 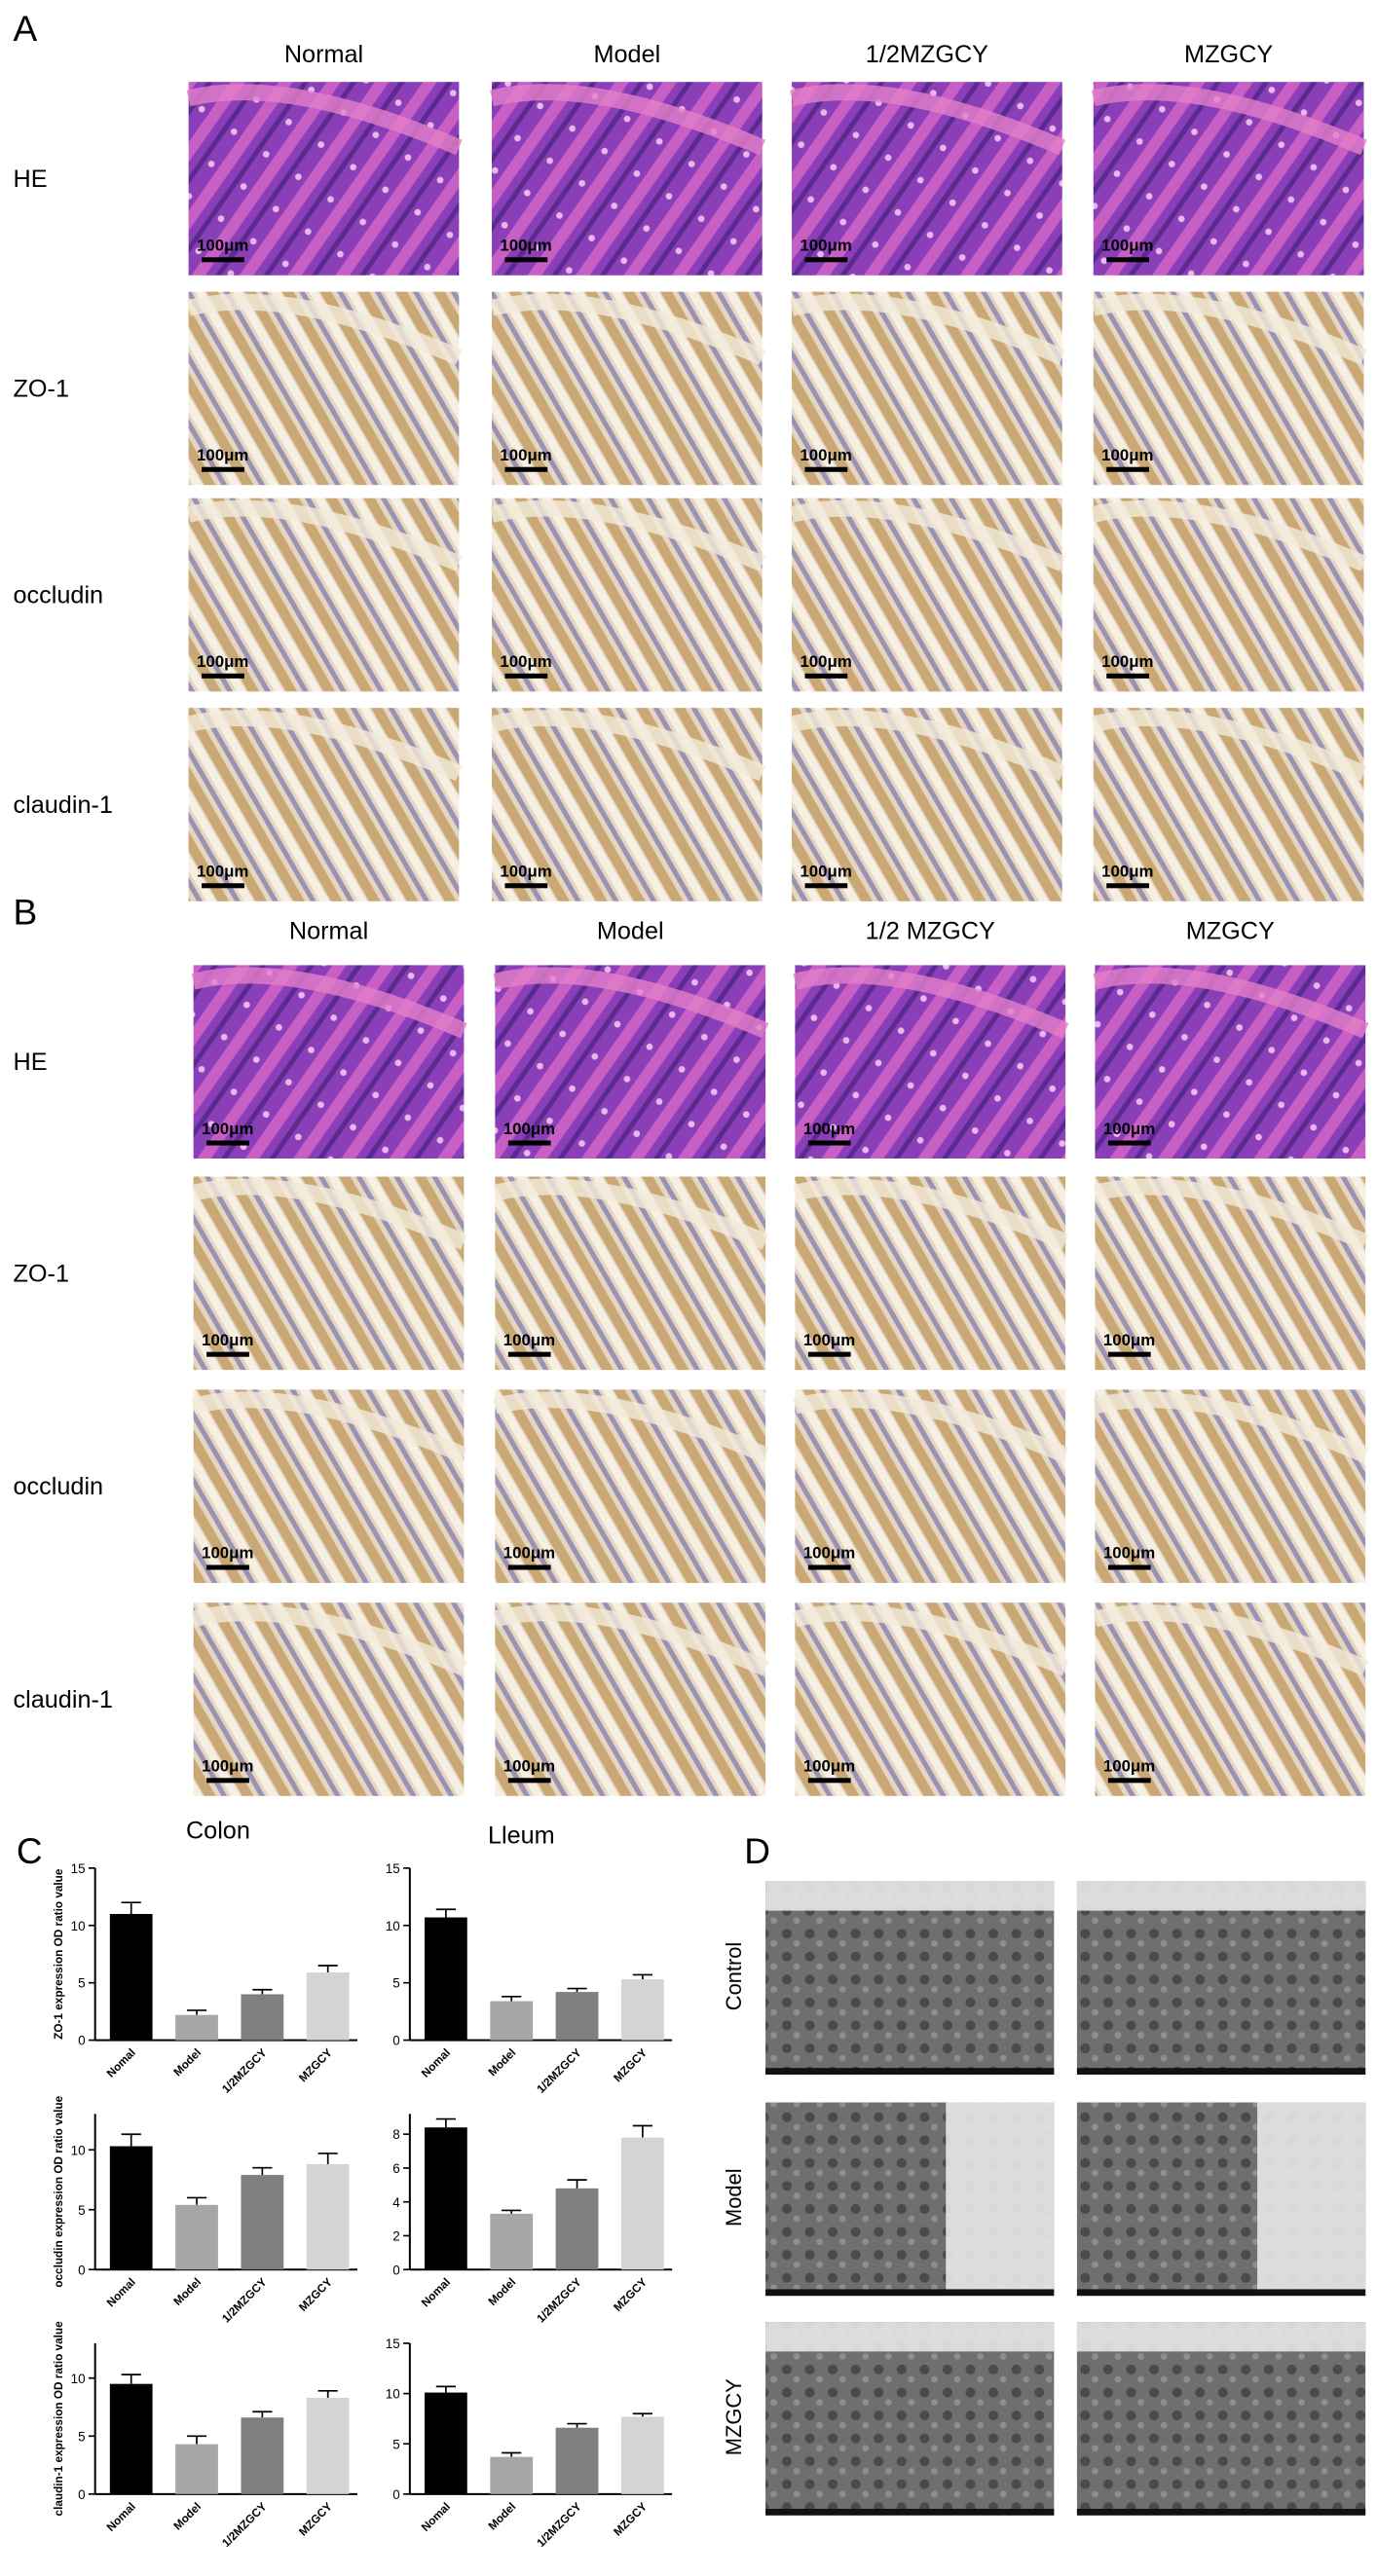 I want to click on y-tick-label: 2, so click(x=396, y=2236).